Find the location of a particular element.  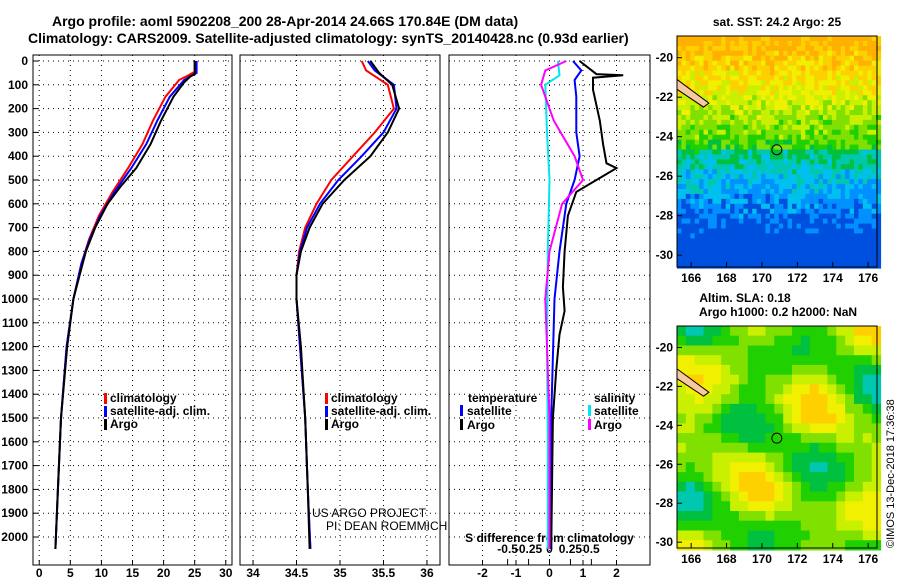

lat-tick-label: -26 is located at coordinates (665, 176).